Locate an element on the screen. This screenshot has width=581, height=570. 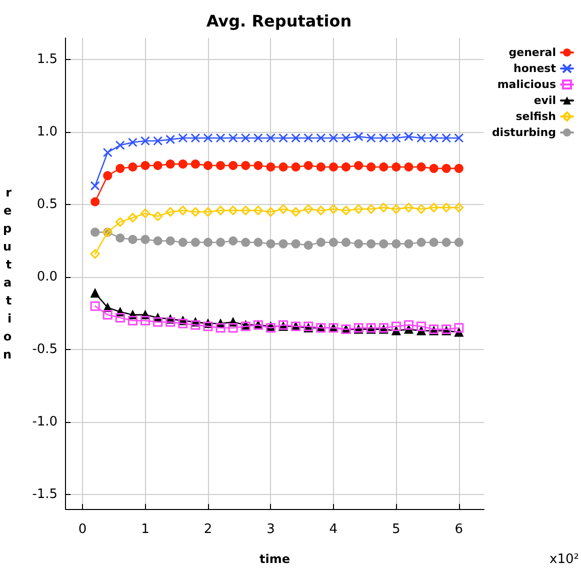
text: x10² is located at coordinates (565, 559).